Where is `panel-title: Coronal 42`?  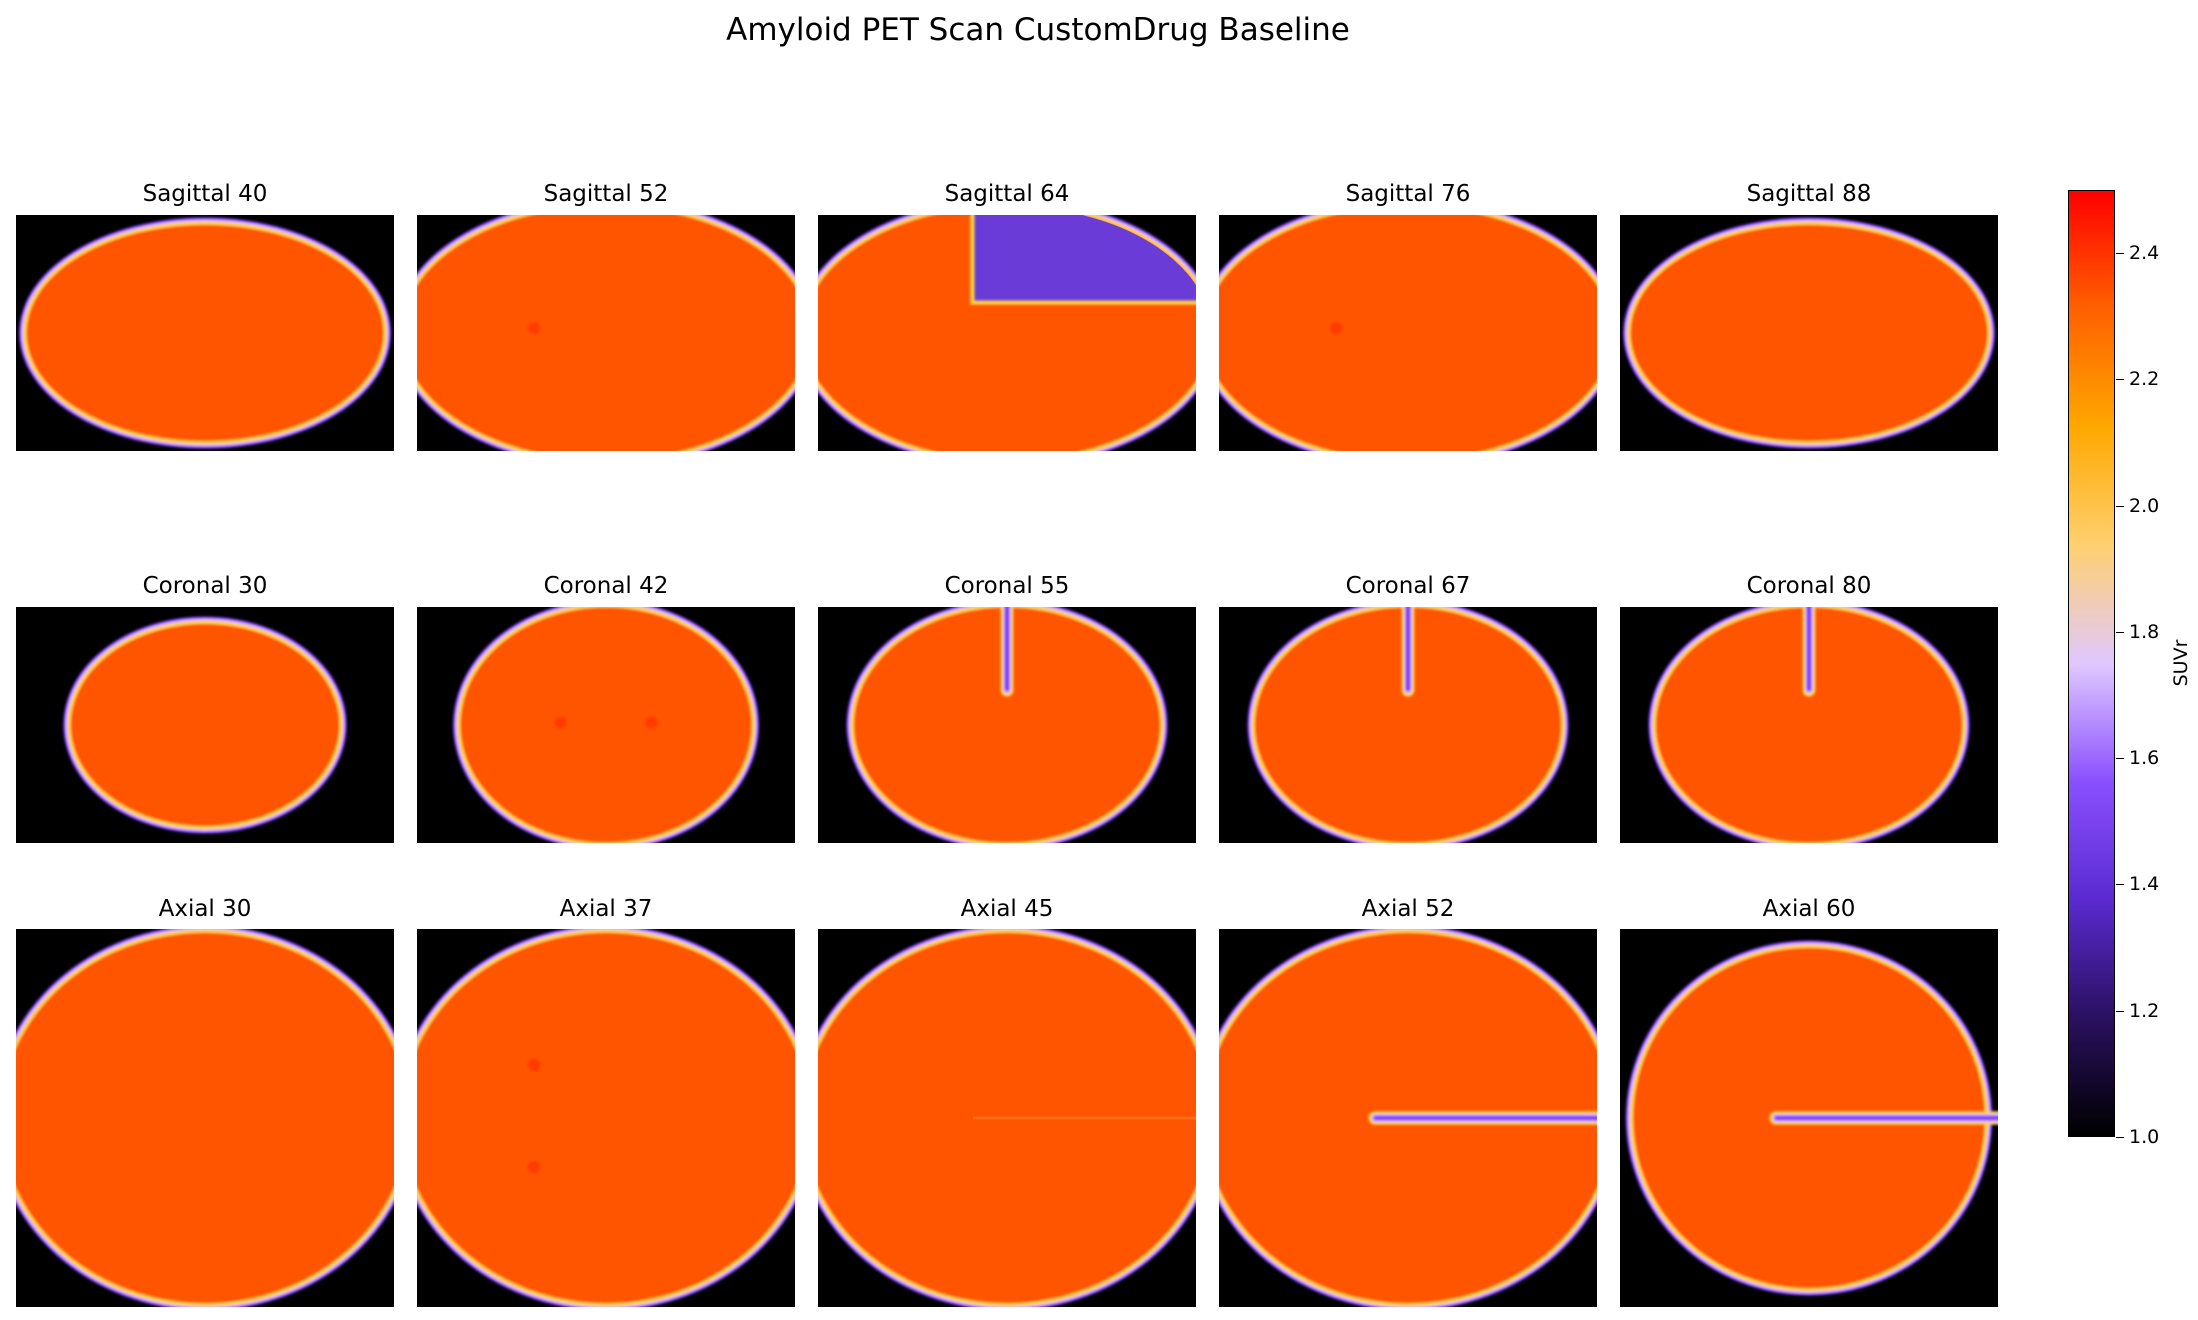
panel-title: Coronal 42 is located at coordinates (606, 586).